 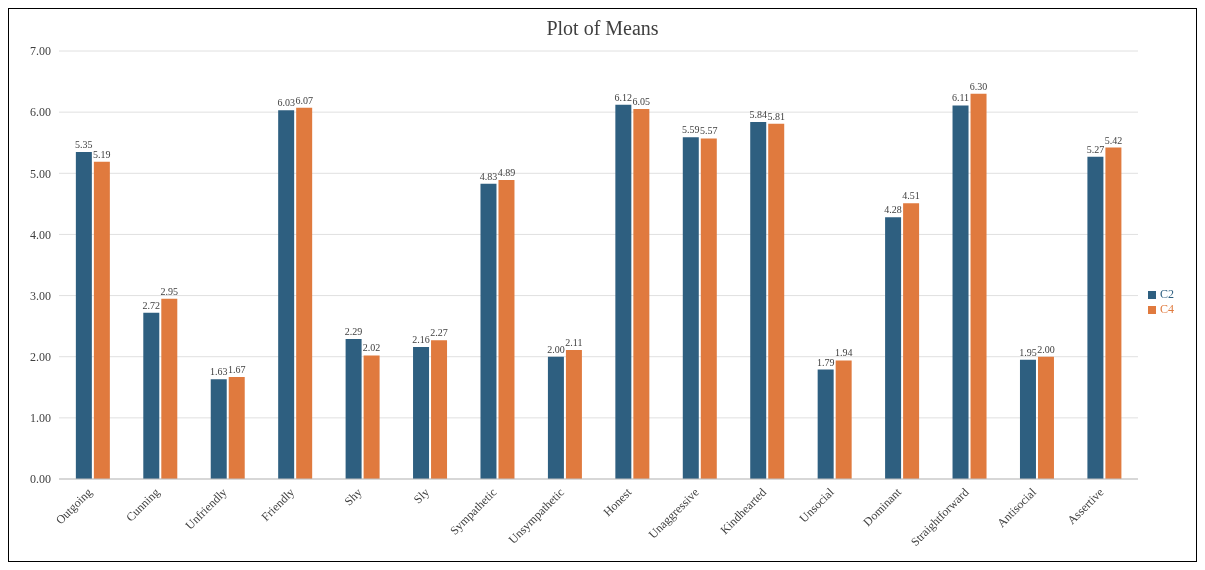 What do you see at coordinates (40, 356) in the screenshot?
I see `y-tick-label: 2.00` at bounding box center [40, 356].